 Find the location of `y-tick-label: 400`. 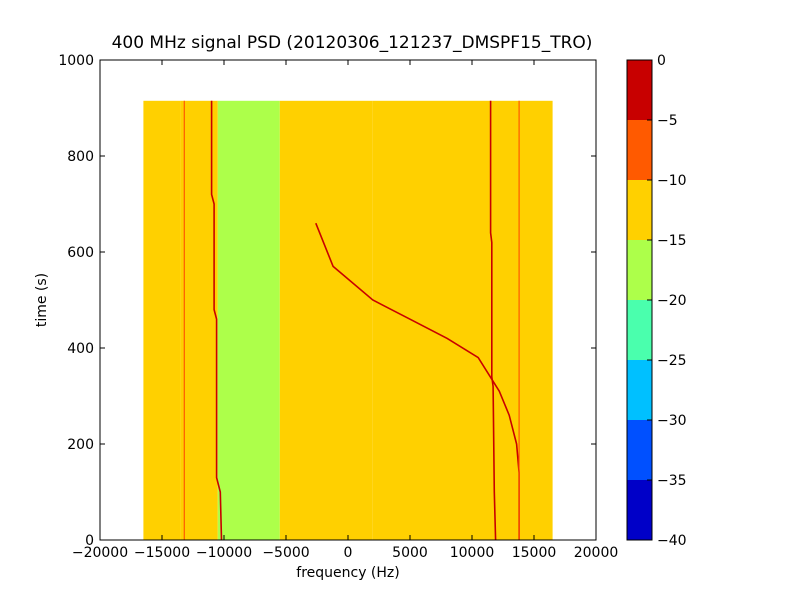

y-tick-label: 400 is located at coordinates (80, 349).